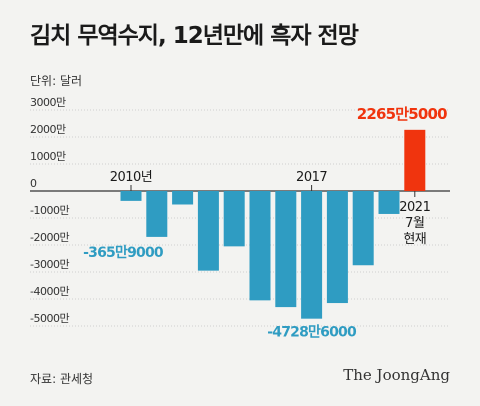  What do you see at coordinates (402, 114) in the screenshot?
I see `data-label: 2265만5000` at bounding box center [402, 114].